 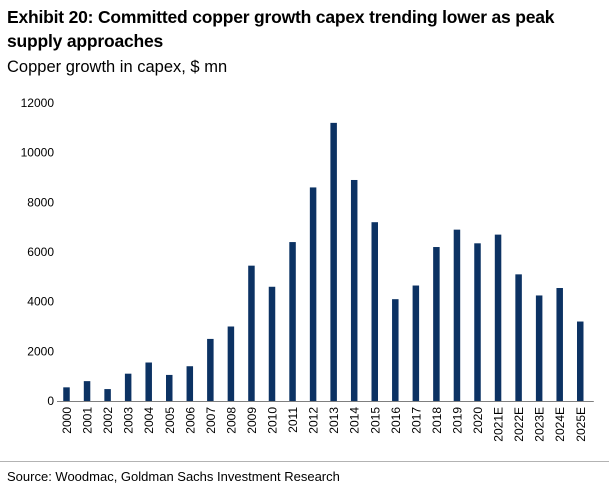 What do you see at coordinates (416, 343) in the screenshot?
I see `bar-2017` at bounding box center [416, 343].